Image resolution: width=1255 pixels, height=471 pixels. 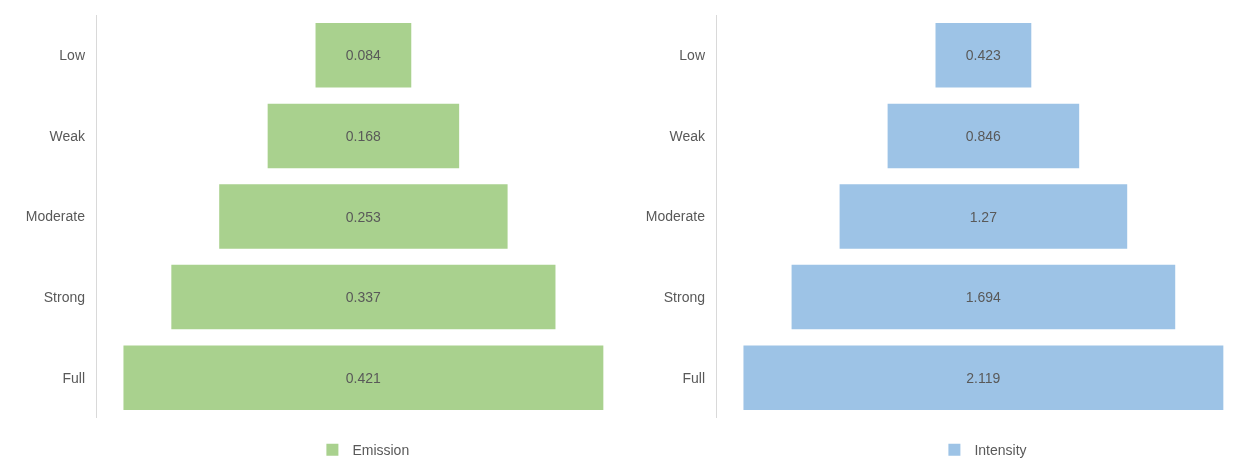 What do you see at coordinates (363, 297) in the screenshot?
I see `data-label: 0.337` at bounding box center [363, 297].